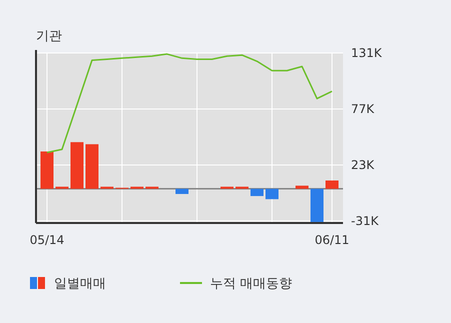 The image size is (451, 323). What do you see at coordinates (49, 36) in the screenshot?
I see `chart-title: 기관` at bounding box center [49, 36].